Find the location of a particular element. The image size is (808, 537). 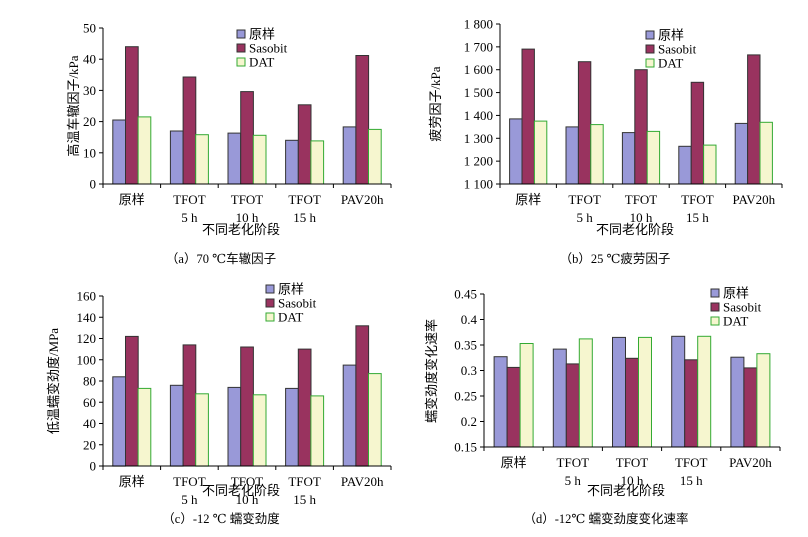

chart-c-y-axis-title: 低温蠕变劲度/MPa is located at coordinates (53, 381).